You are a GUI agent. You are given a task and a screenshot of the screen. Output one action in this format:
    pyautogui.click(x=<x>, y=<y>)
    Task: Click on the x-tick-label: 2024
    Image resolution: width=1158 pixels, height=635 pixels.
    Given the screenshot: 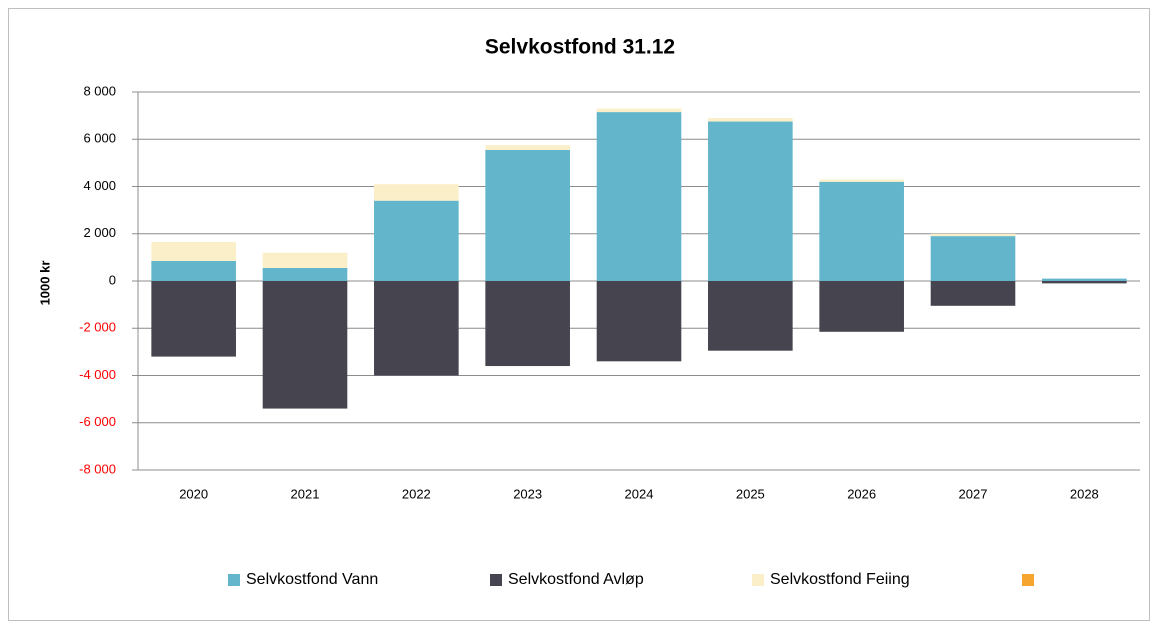 What is the action you would take?
    pyautogui.click(x=639, y=493)
    